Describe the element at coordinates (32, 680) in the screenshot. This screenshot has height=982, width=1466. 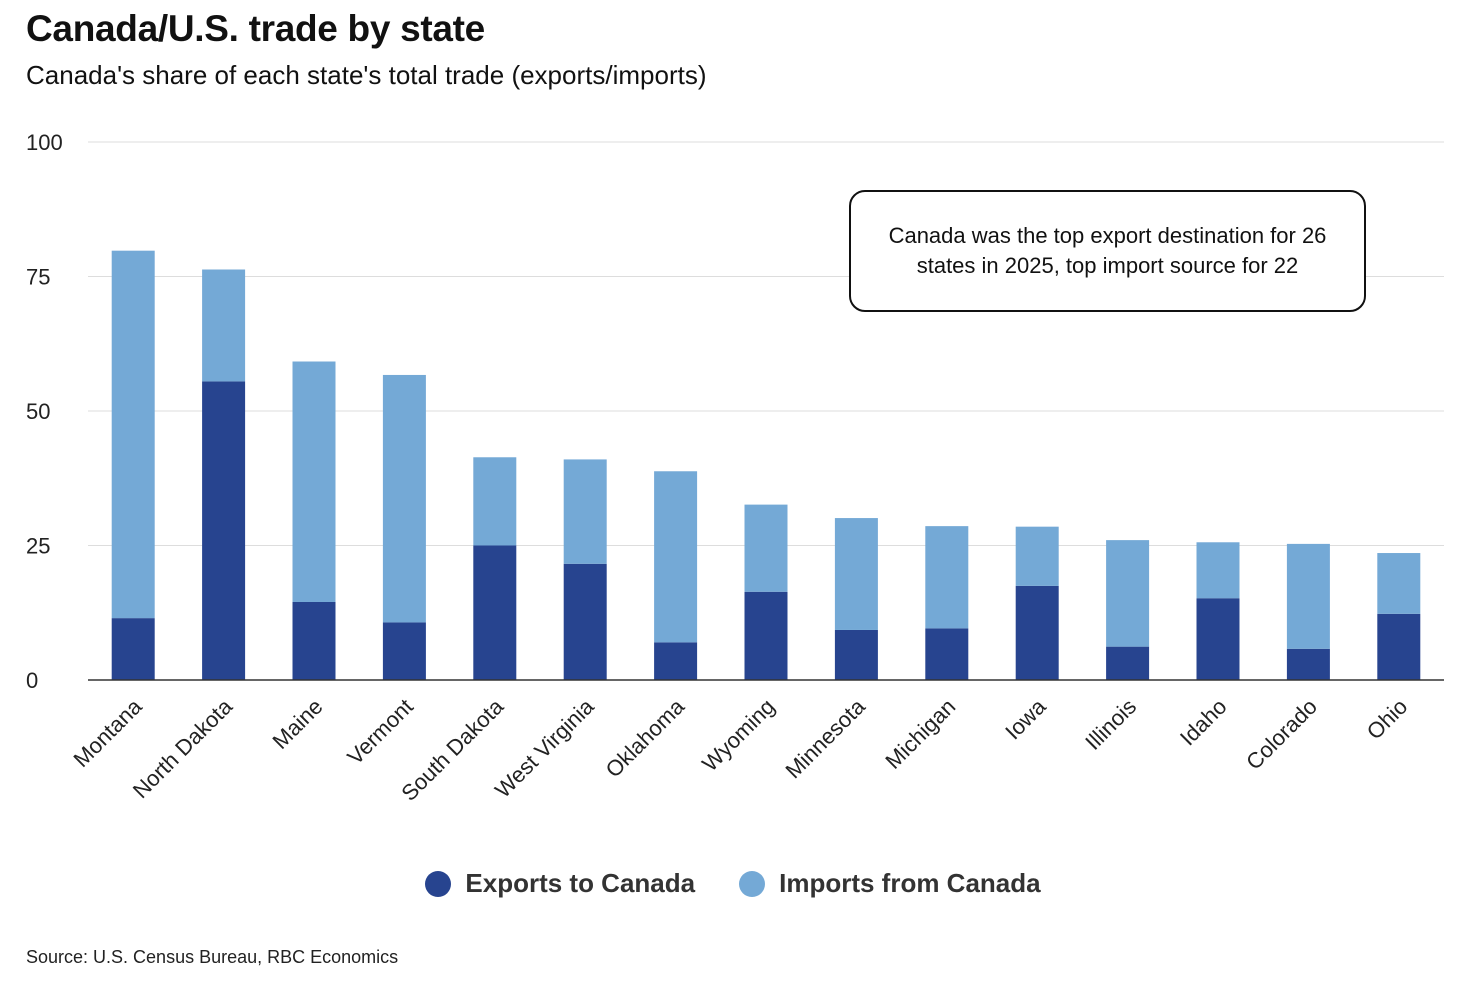
I see `y-tick-label: 0` at that location.